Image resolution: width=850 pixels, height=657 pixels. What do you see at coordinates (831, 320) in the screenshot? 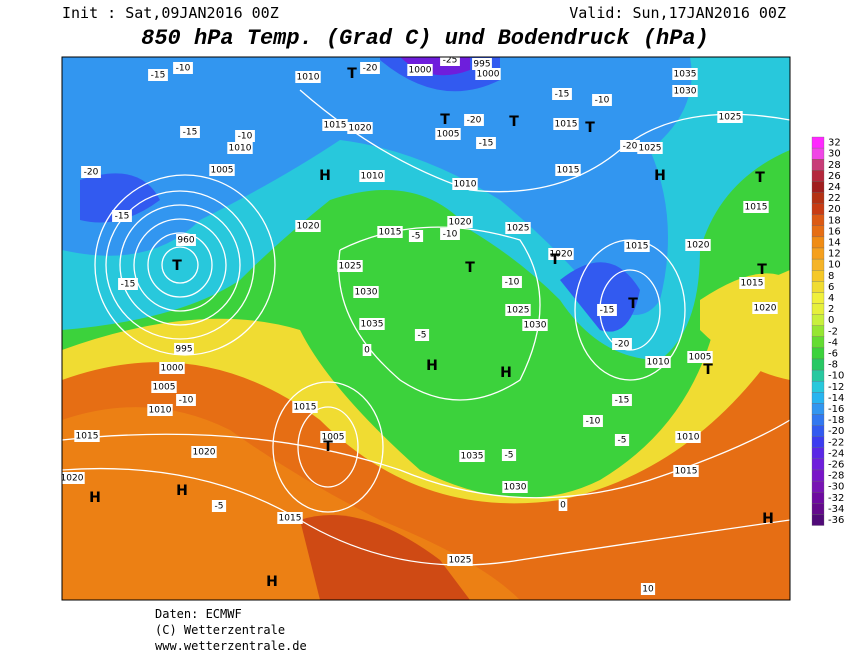
I see `colorbar-label: 0` at bounding box center [831, 320].